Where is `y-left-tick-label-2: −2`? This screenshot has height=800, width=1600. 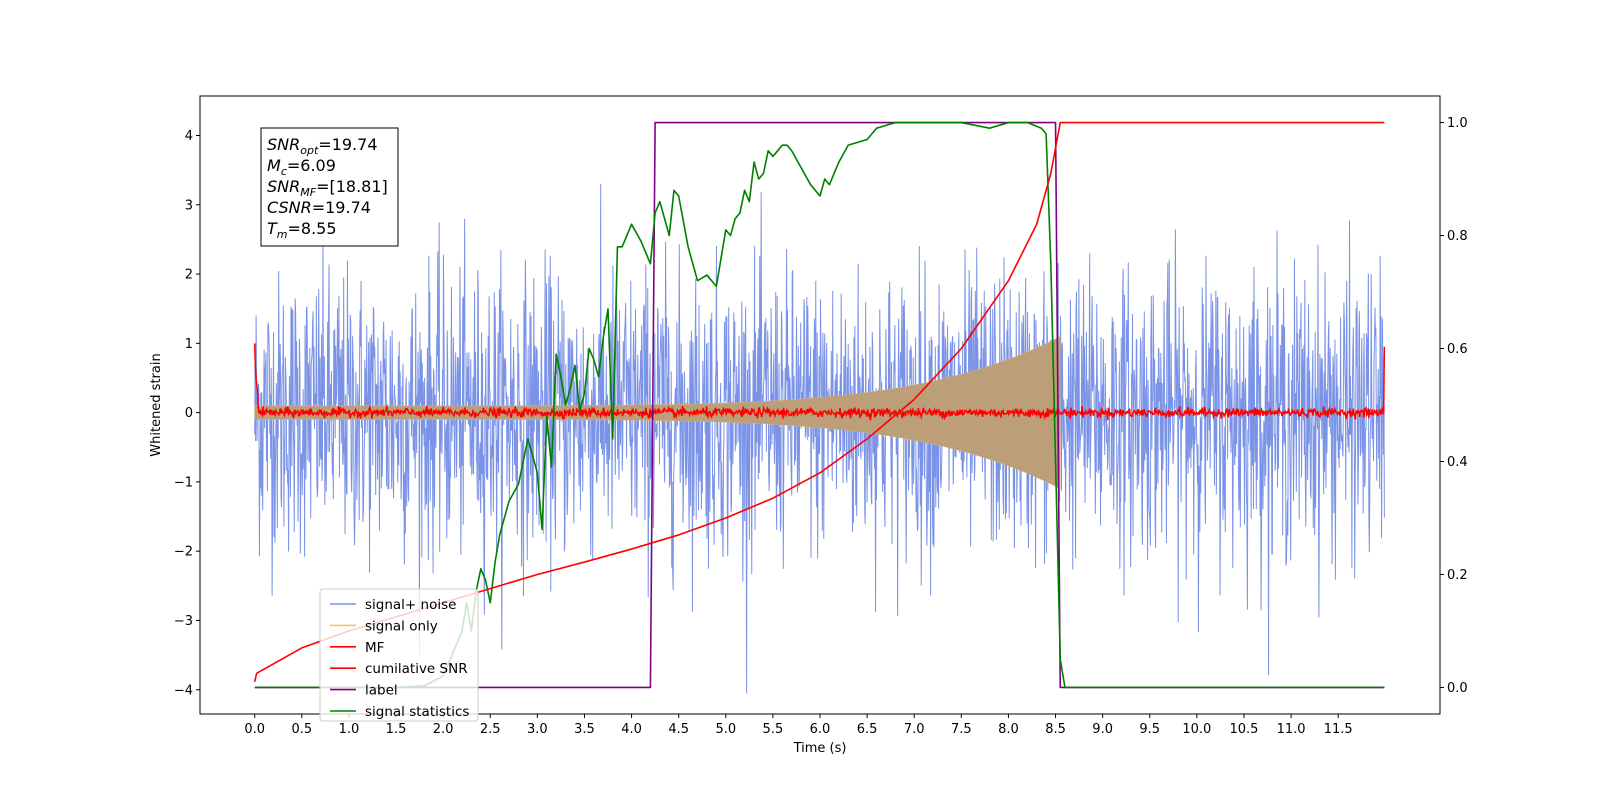 y-left-tick-label-2: −2 is located at coordinates (183, 552).